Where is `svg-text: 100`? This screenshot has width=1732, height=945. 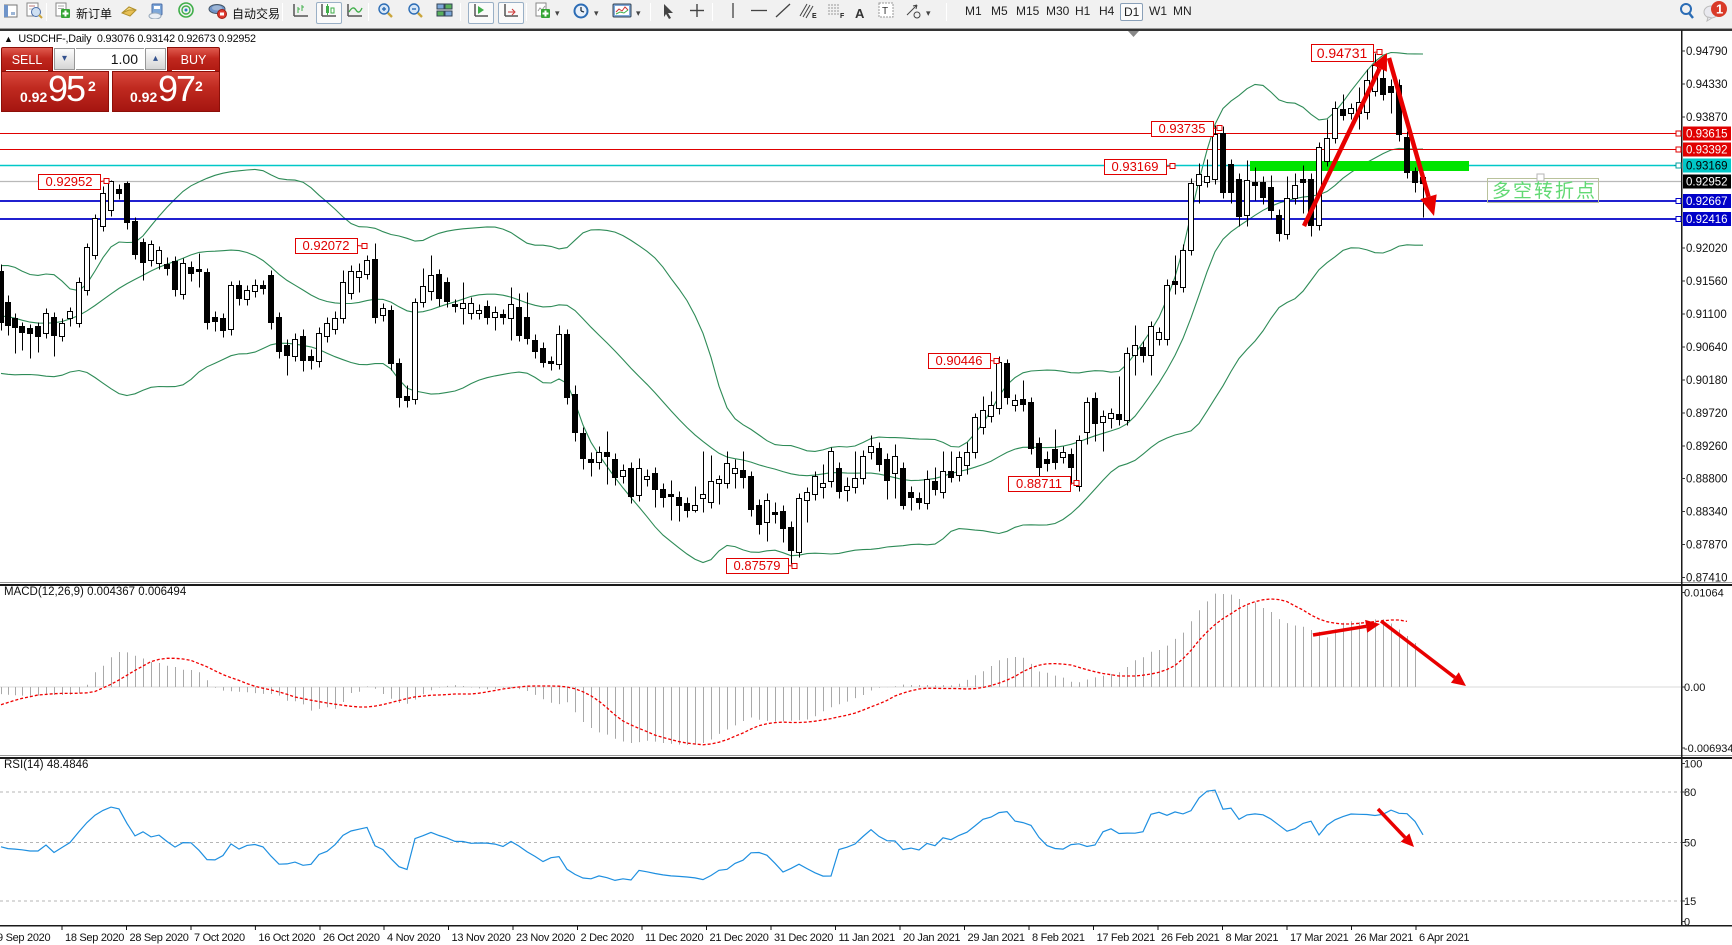
svg-text: 100 is located at coordinates (1693, 765).